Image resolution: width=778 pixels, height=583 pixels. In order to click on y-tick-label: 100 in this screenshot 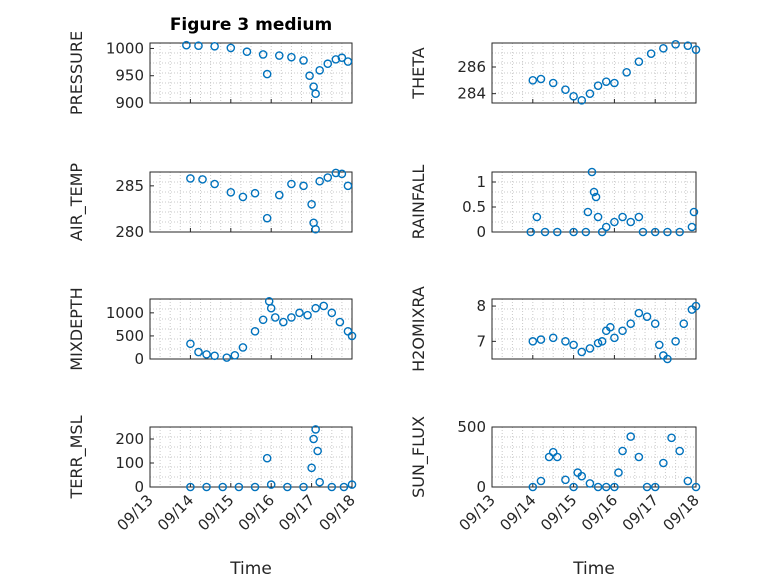, I will do `click(129, 463)`.